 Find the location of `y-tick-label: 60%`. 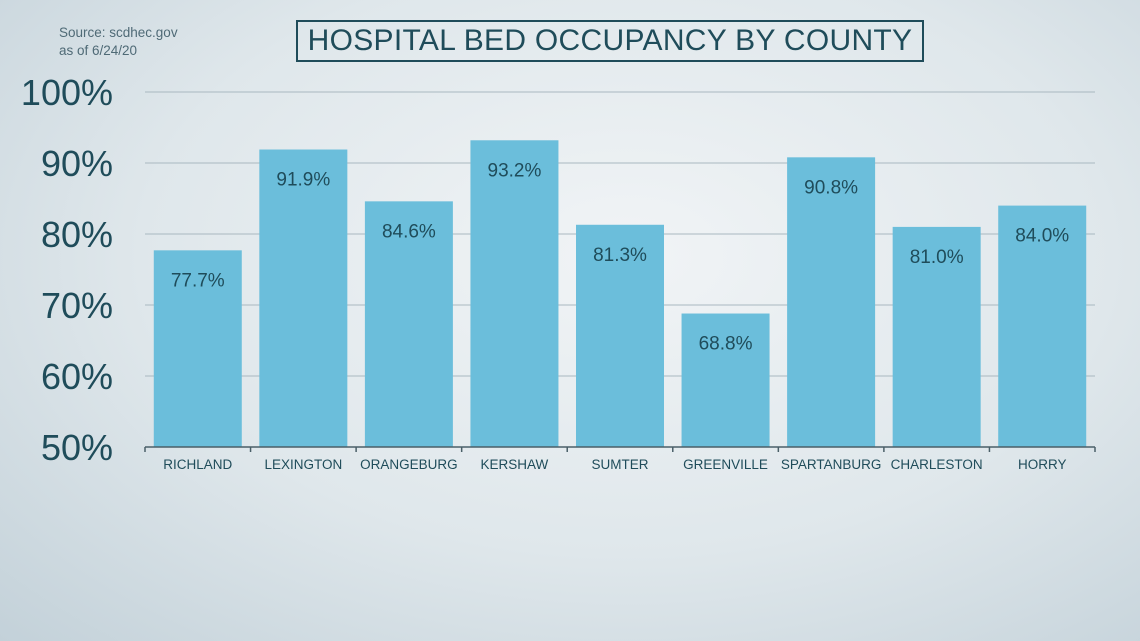

y-tick-label: 60% is located at coordinates (77, 376).